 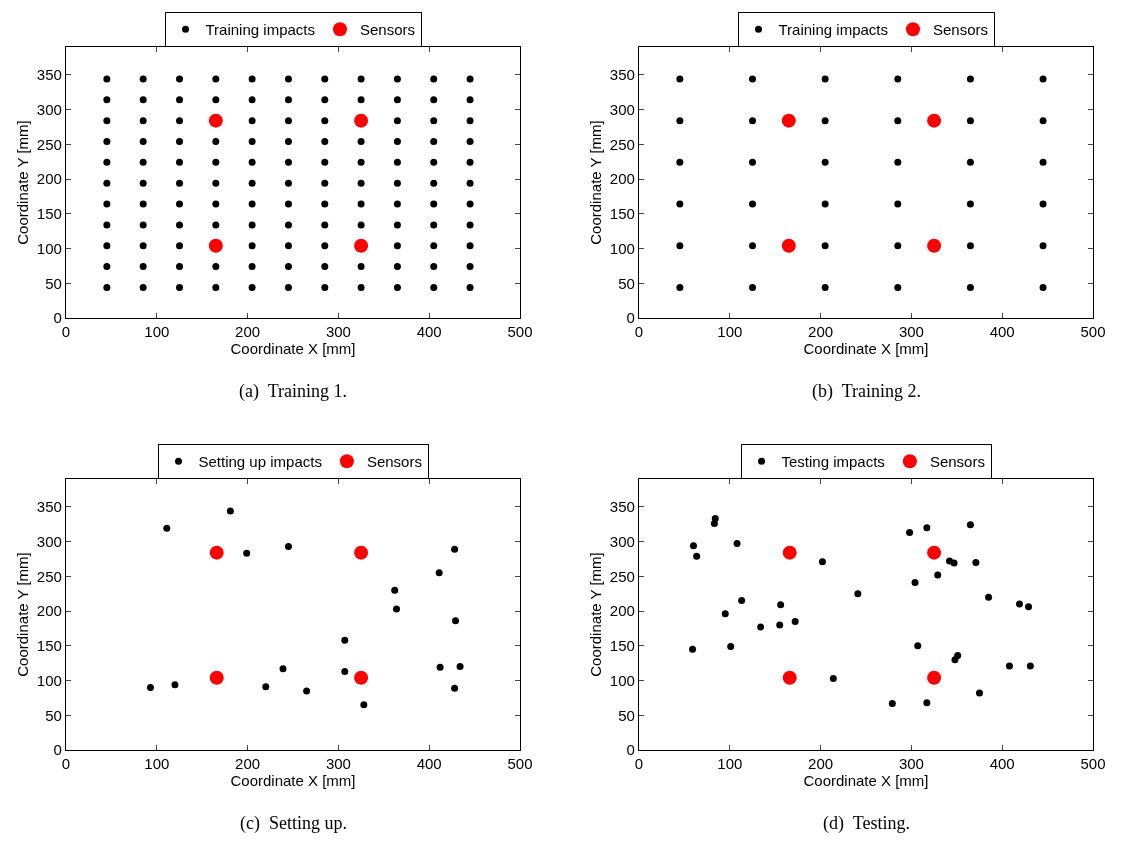 I want to click on text: (b) Training 2., so click(x=867, y=391).